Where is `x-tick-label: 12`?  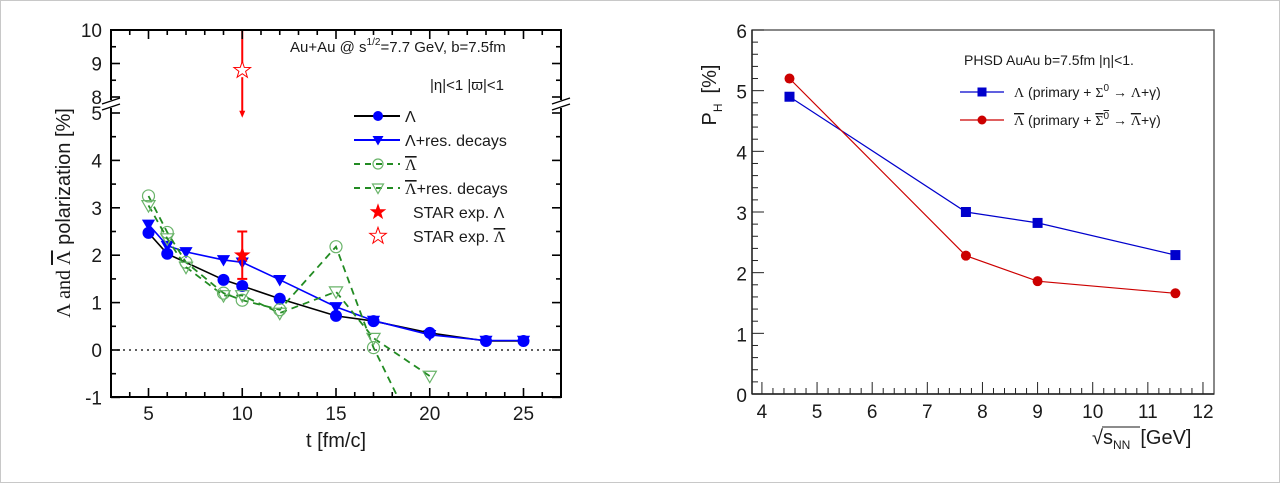
x-tick-label: 12 is located at coordinates (1202, 412).